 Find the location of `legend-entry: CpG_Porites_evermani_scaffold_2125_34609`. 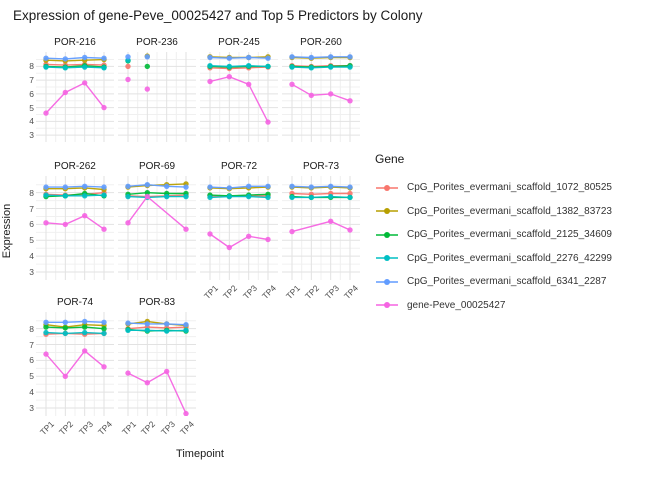

legend-entry: CpG_Porites_evermani_scaffold_2125_34609 is located at coordinates (493, 235).